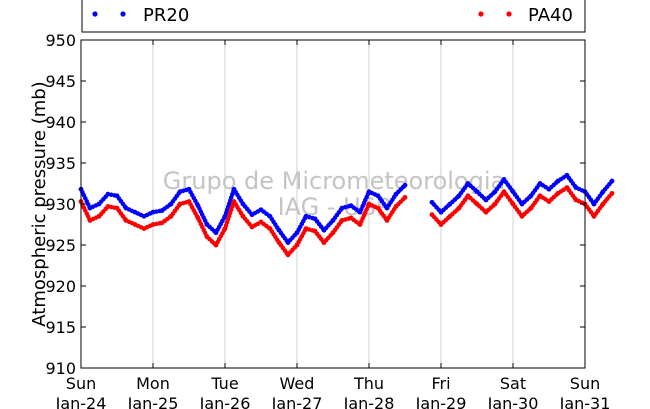 The height and width of the screenshot is (409, 650). Describe the element at coordinates (369, 401) in the screenshot. I see `x-tick-label-date: Jan-28` at that location.